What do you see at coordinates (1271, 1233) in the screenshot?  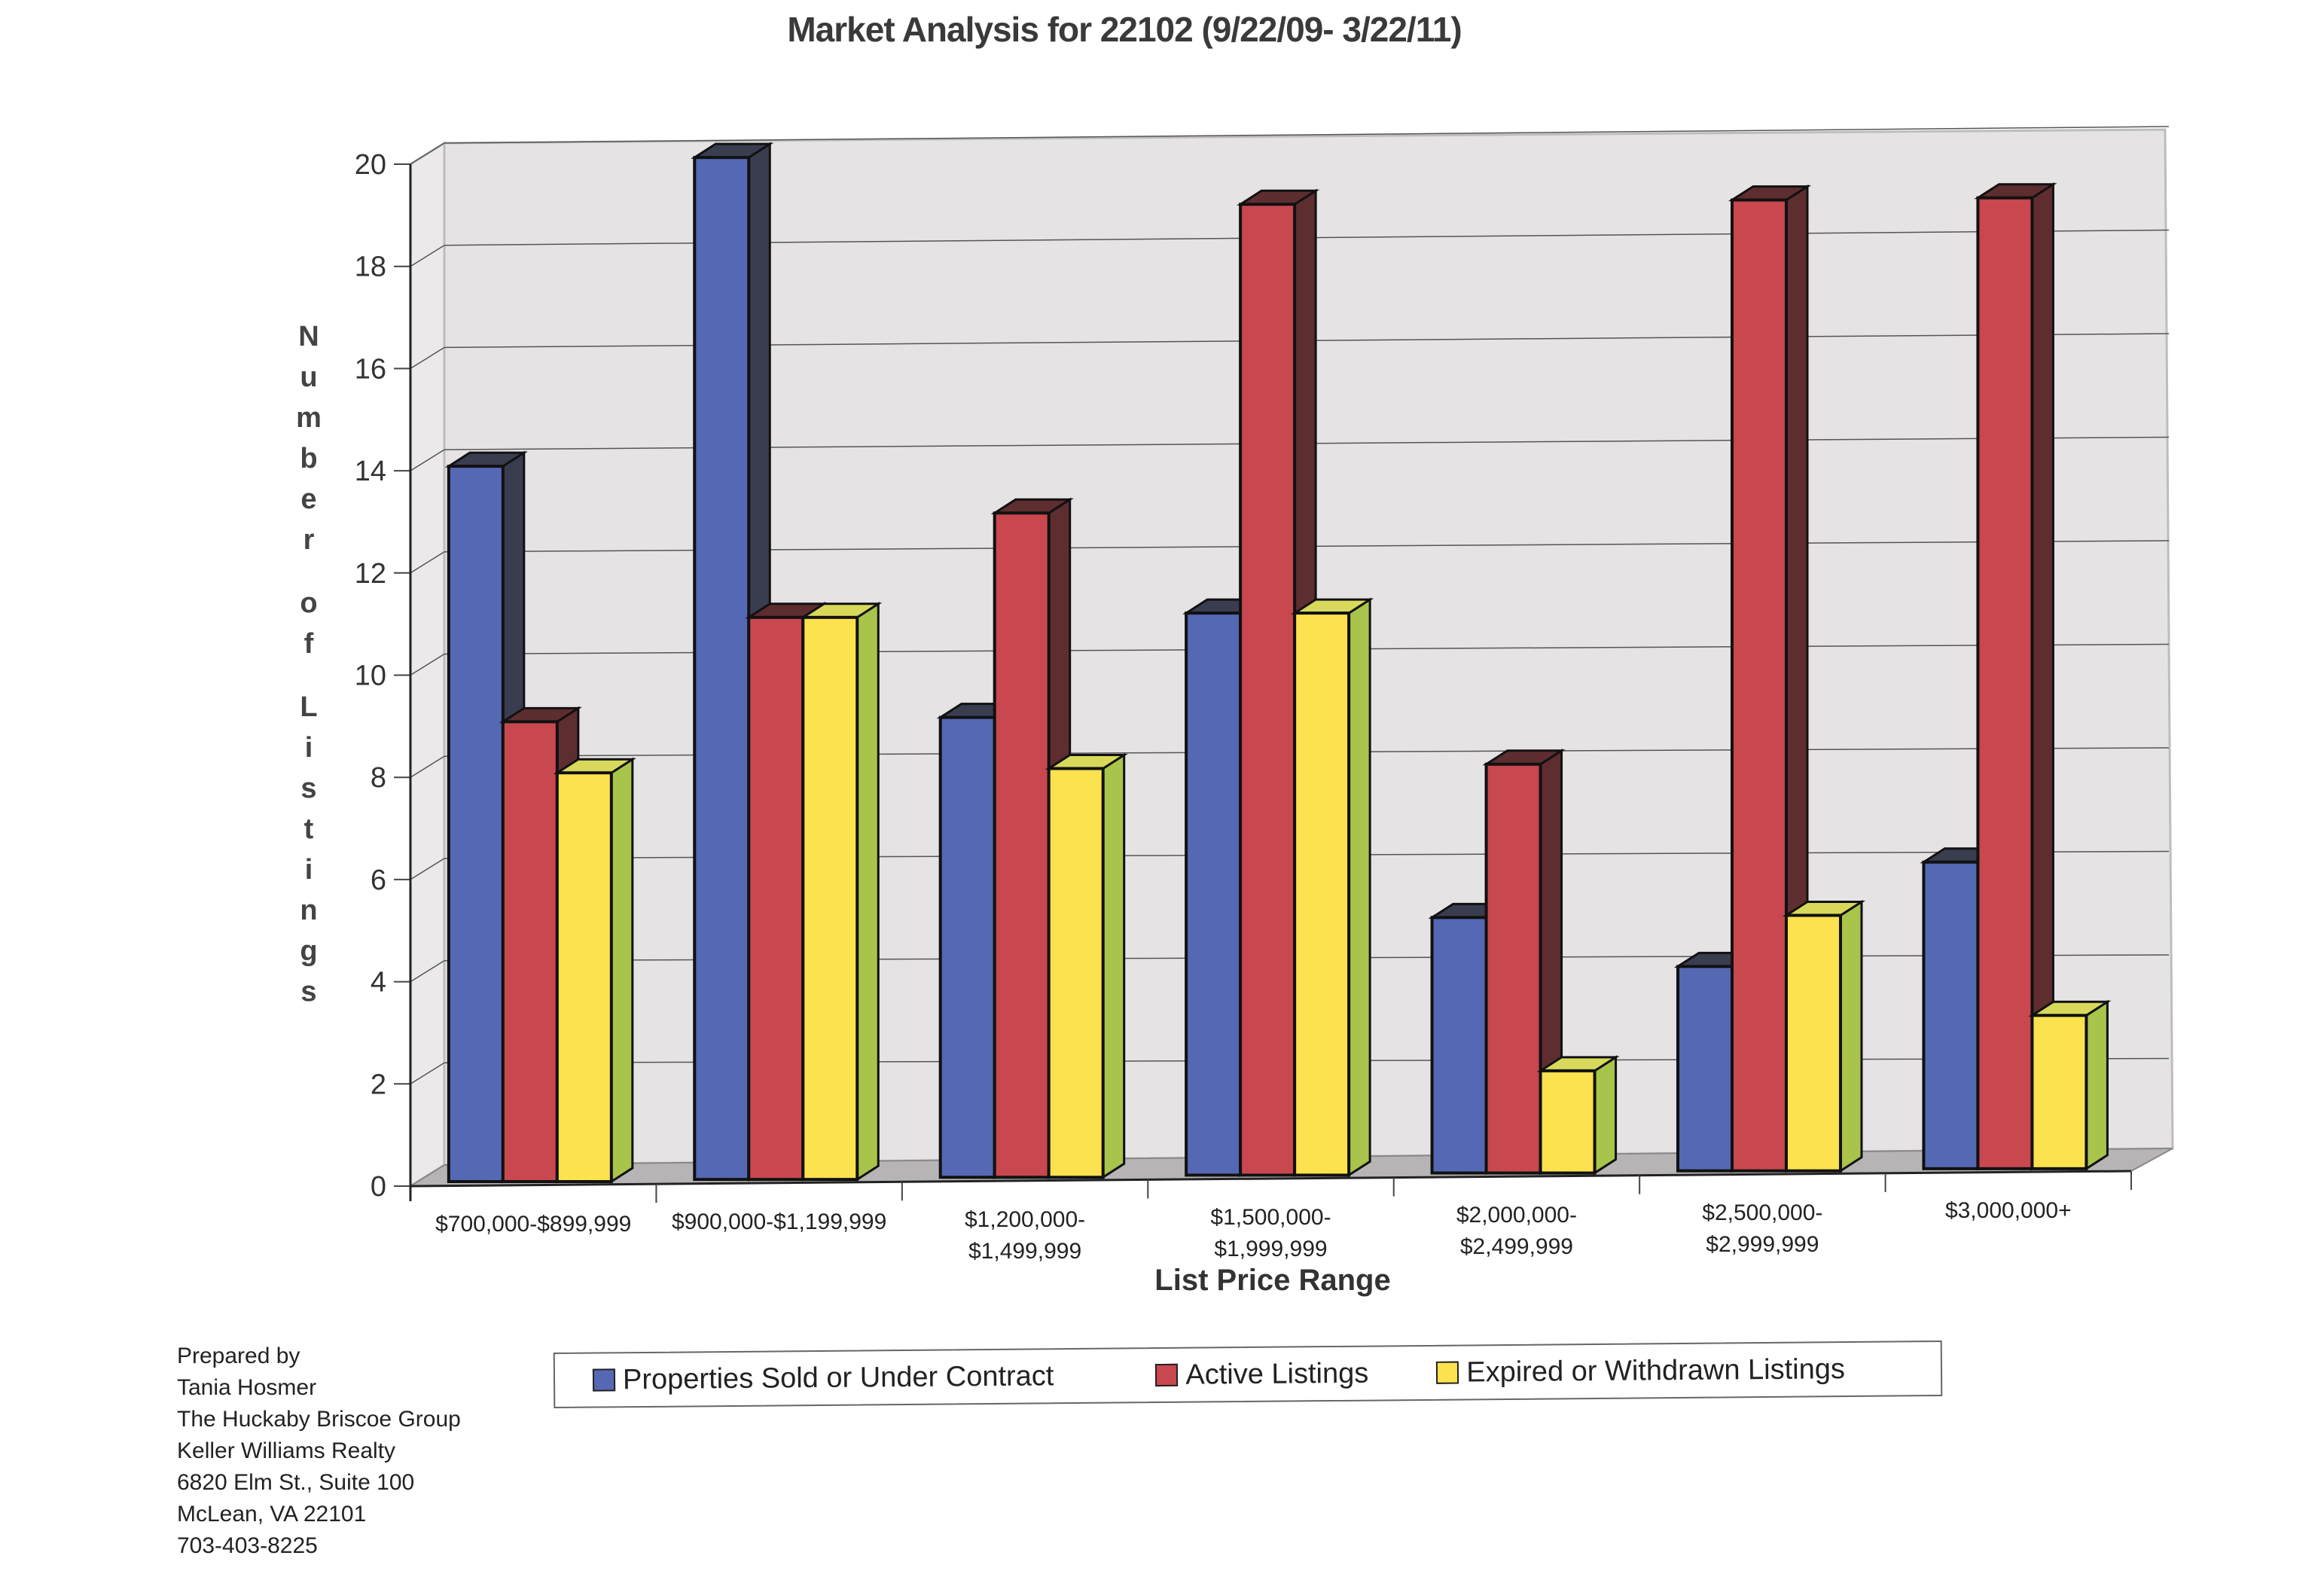 I see `x-tick-label: $1,500,000- $1,999,999` at bounding box center [1271, 1233].